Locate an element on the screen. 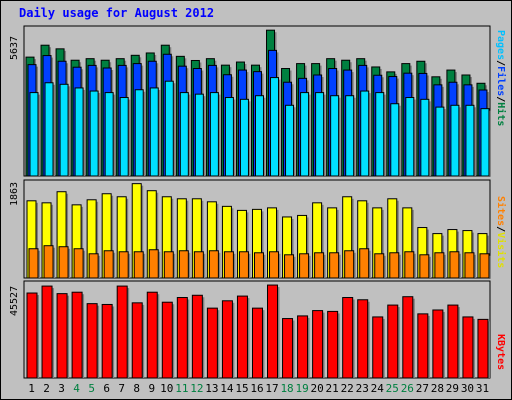  x-label-day-23: 23 is located at coordinates (362, 388).